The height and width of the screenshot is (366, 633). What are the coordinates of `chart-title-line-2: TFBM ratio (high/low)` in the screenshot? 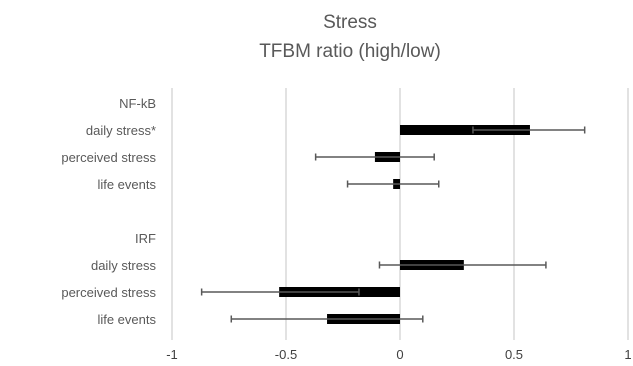 It's located at (350, 51).